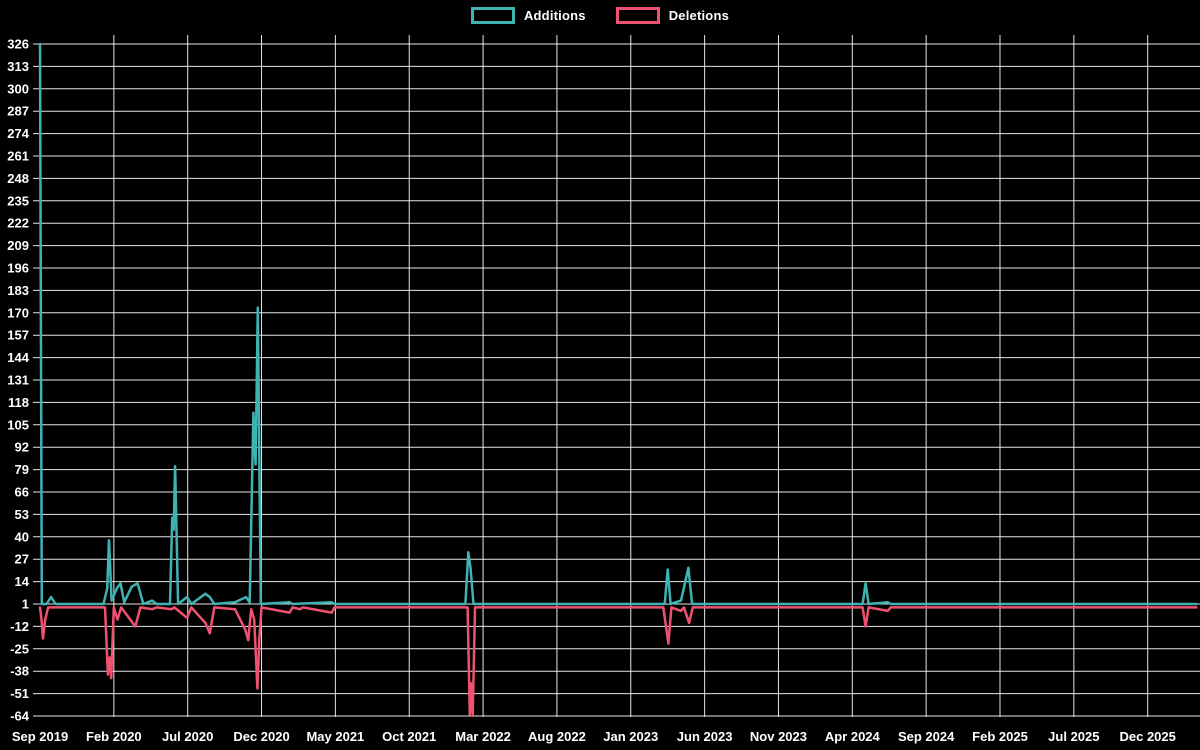  I want to click on y-axis-tick-label: 209, so click(18, 245).